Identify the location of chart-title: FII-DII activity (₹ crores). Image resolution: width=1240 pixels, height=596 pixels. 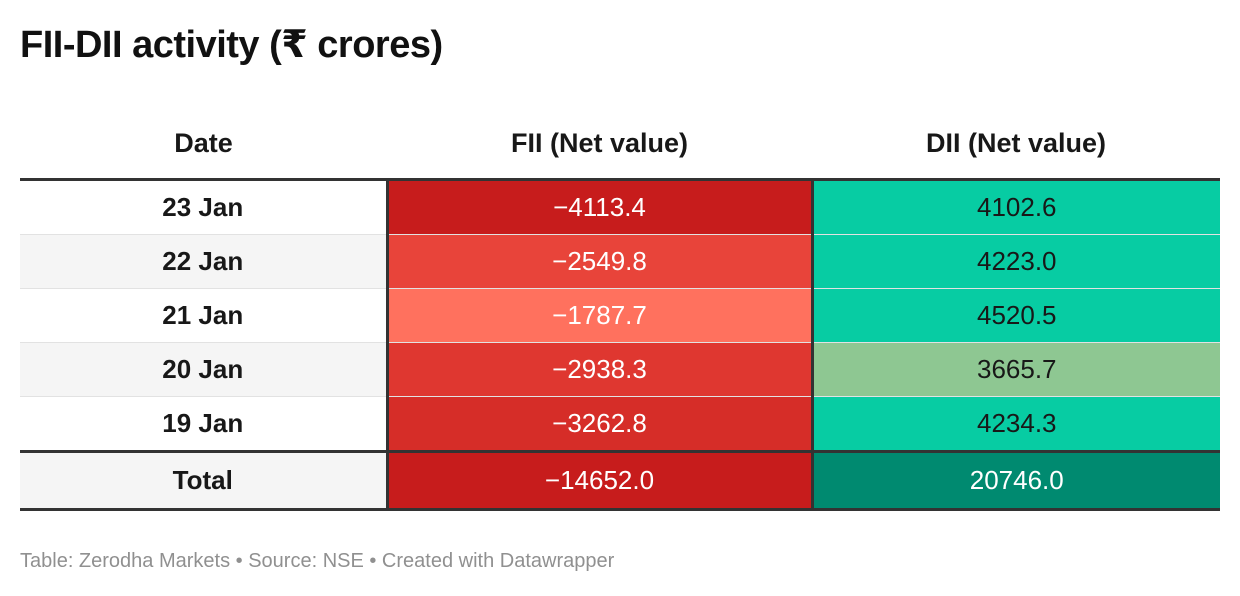
(231, 45).